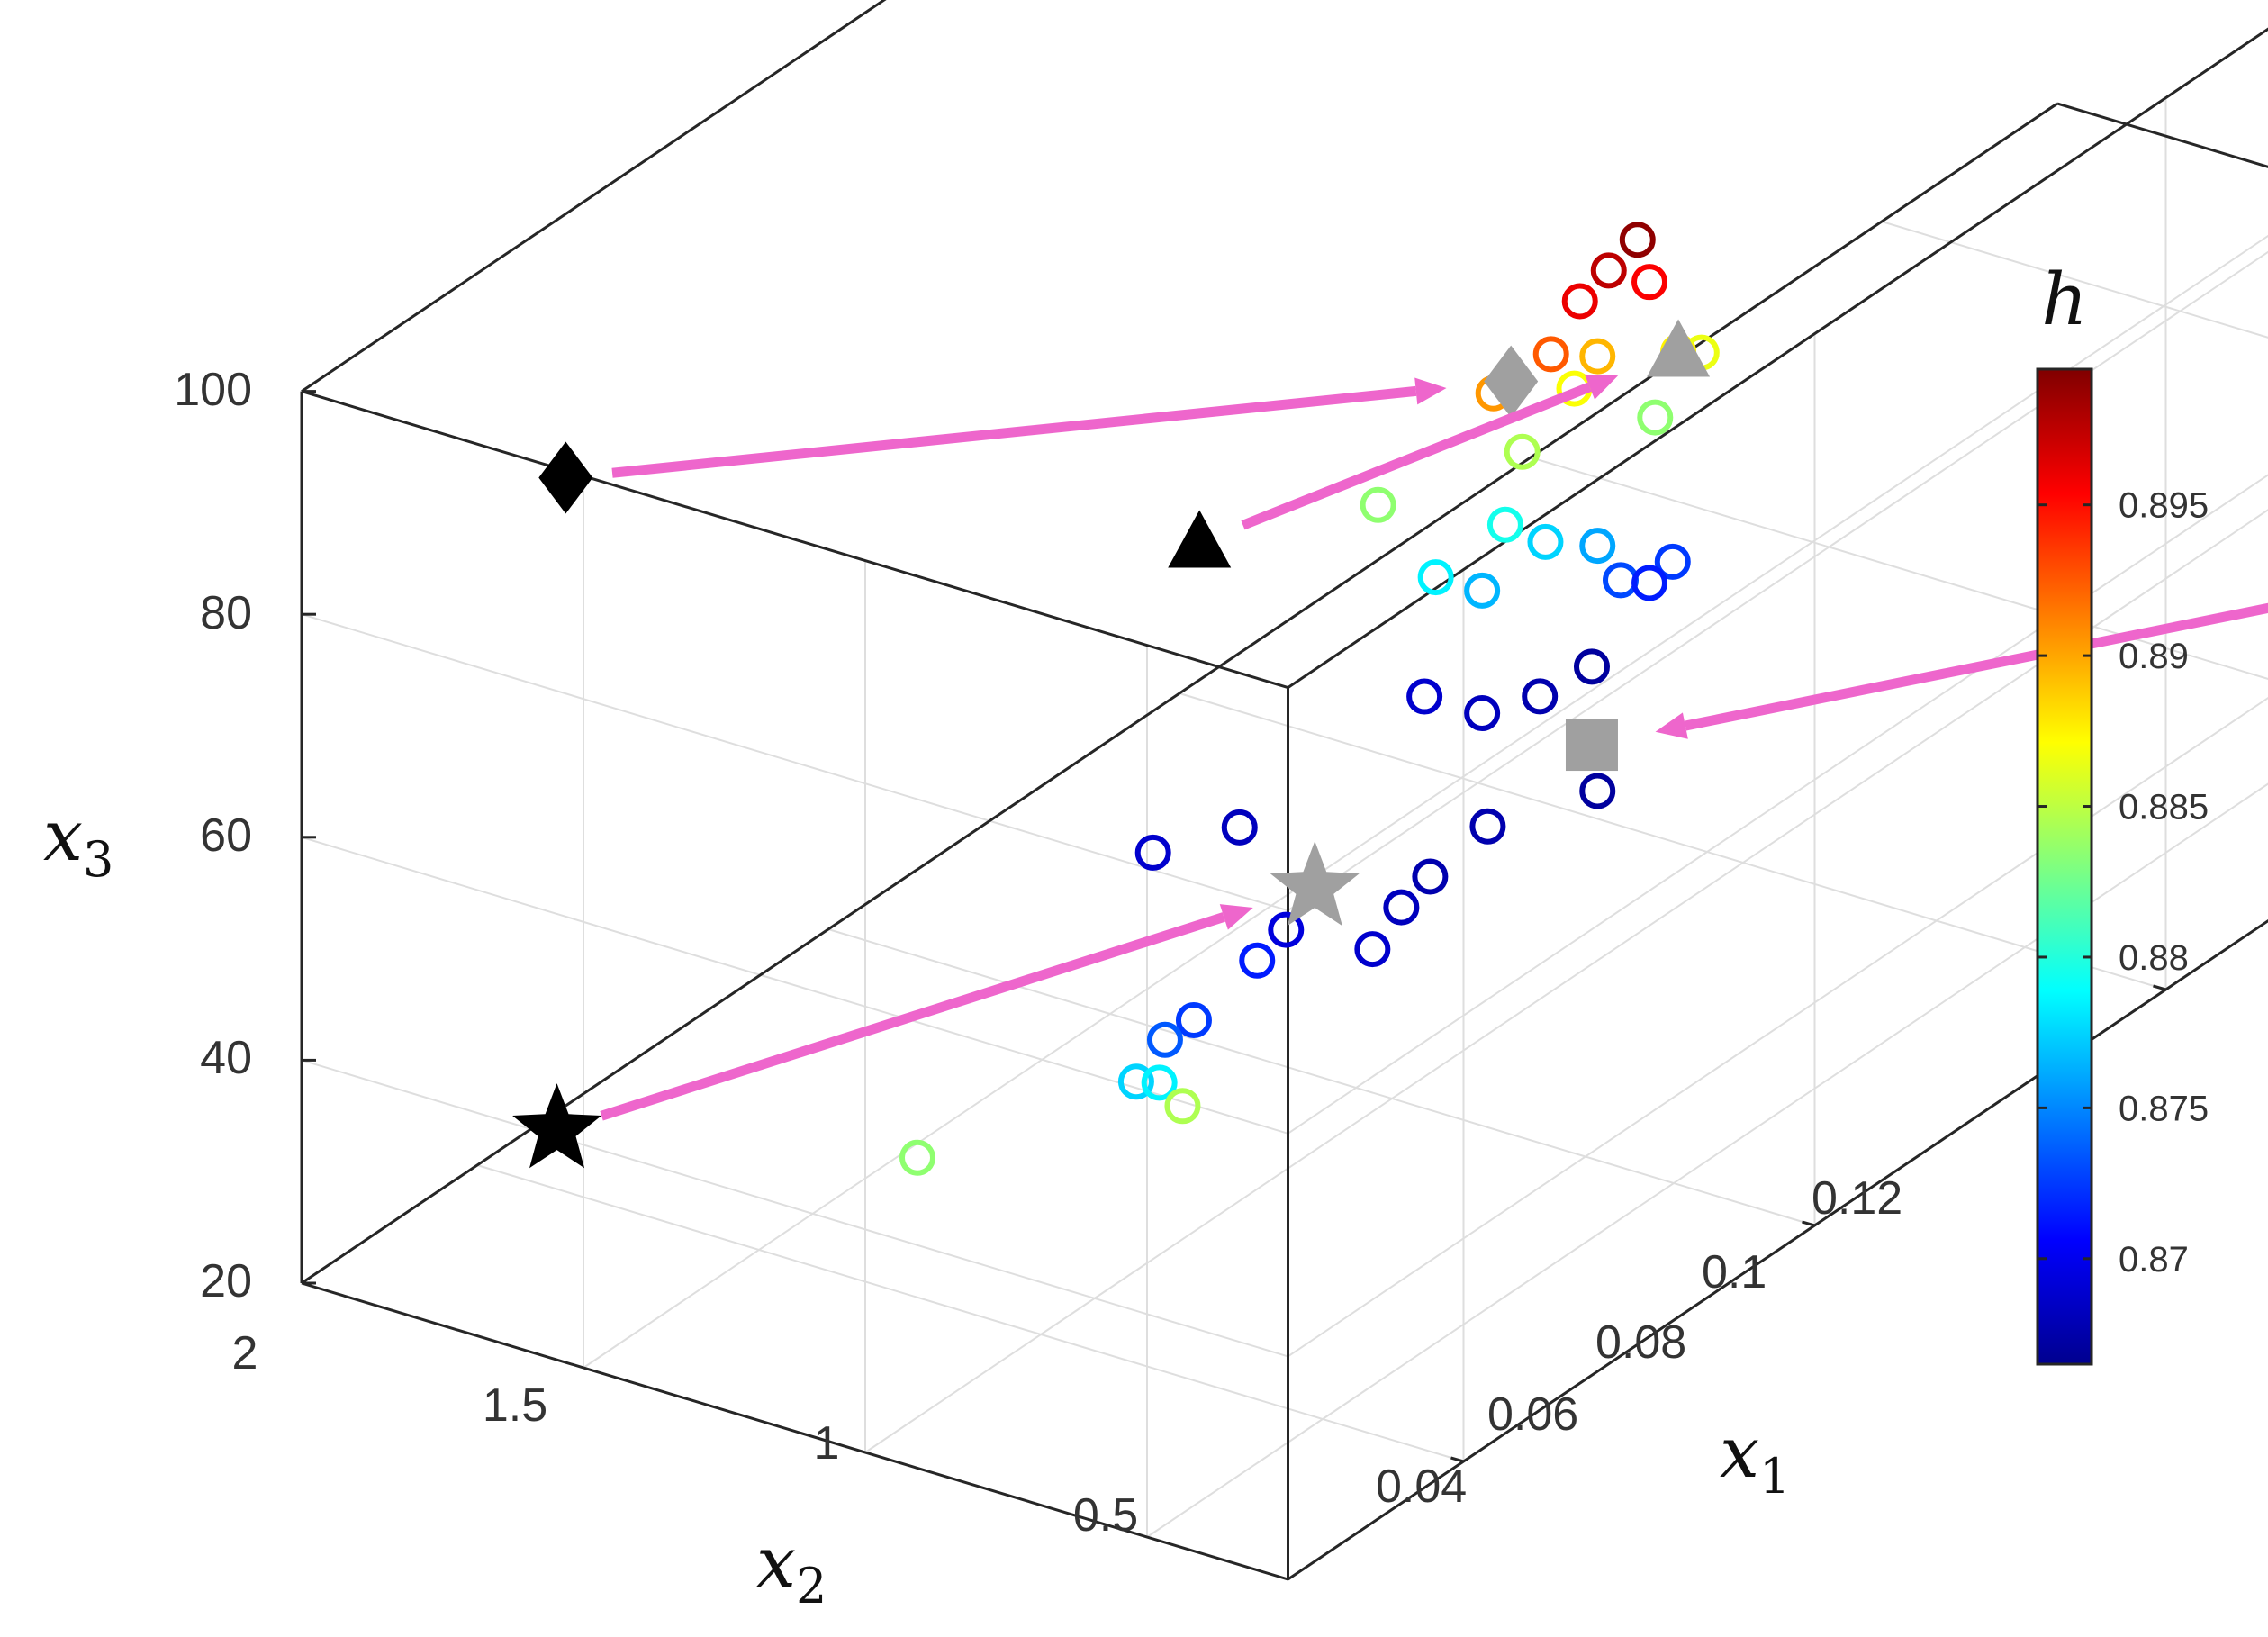 Image resolution: width=2268 pixels, height=1637 pixels. I want to click on tick-x2-3: 2, so click(245, 1353).